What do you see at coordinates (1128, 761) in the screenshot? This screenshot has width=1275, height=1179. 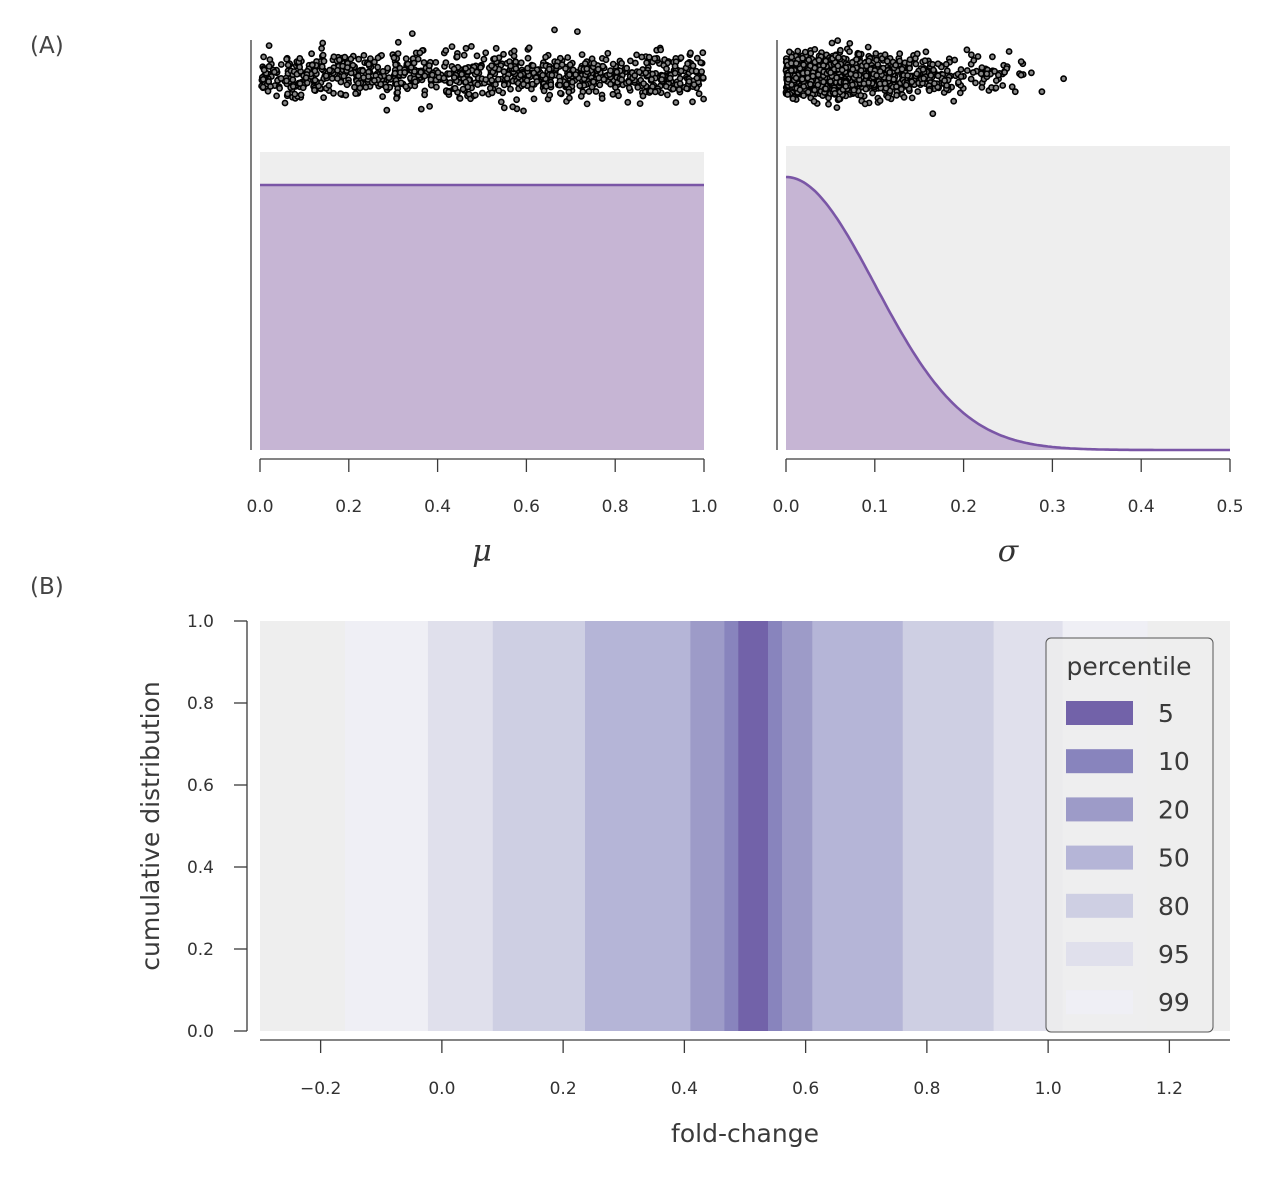 I see `legend-item-10: 10` at bounding box center [1128, 761].